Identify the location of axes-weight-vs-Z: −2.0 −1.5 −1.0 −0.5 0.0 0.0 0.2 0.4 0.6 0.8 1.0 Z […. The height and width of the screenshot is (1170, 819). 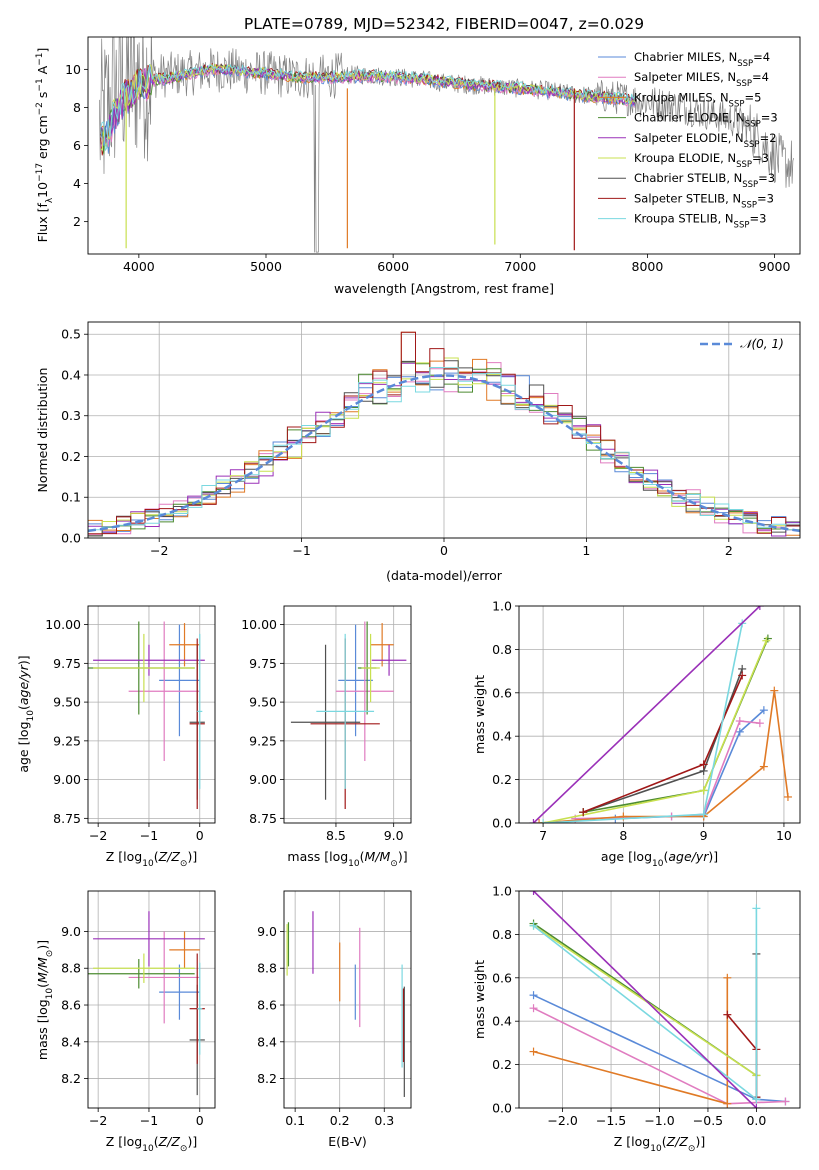
(636, 1019).